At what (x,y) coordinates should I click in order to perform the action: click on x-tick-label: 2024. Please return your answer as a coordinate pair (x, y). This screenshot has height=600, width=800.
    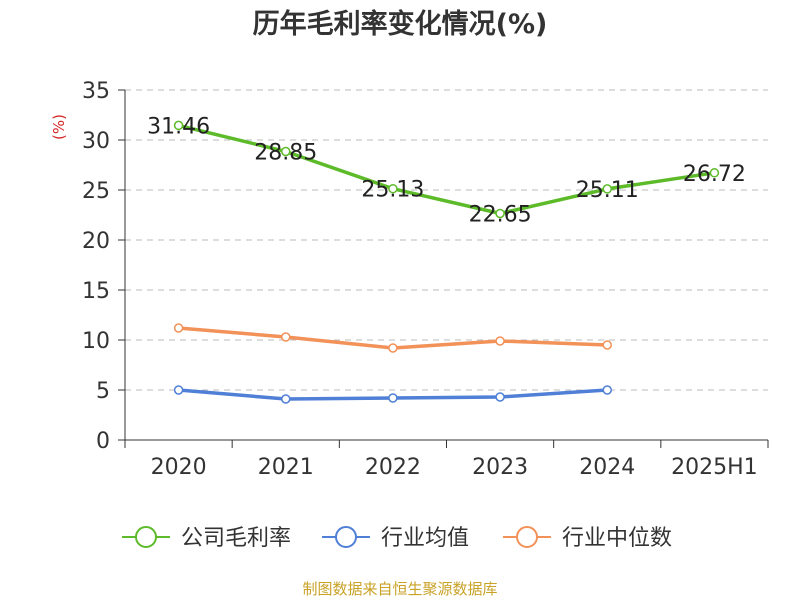
    Looking at the image, I should click on (607, 467).